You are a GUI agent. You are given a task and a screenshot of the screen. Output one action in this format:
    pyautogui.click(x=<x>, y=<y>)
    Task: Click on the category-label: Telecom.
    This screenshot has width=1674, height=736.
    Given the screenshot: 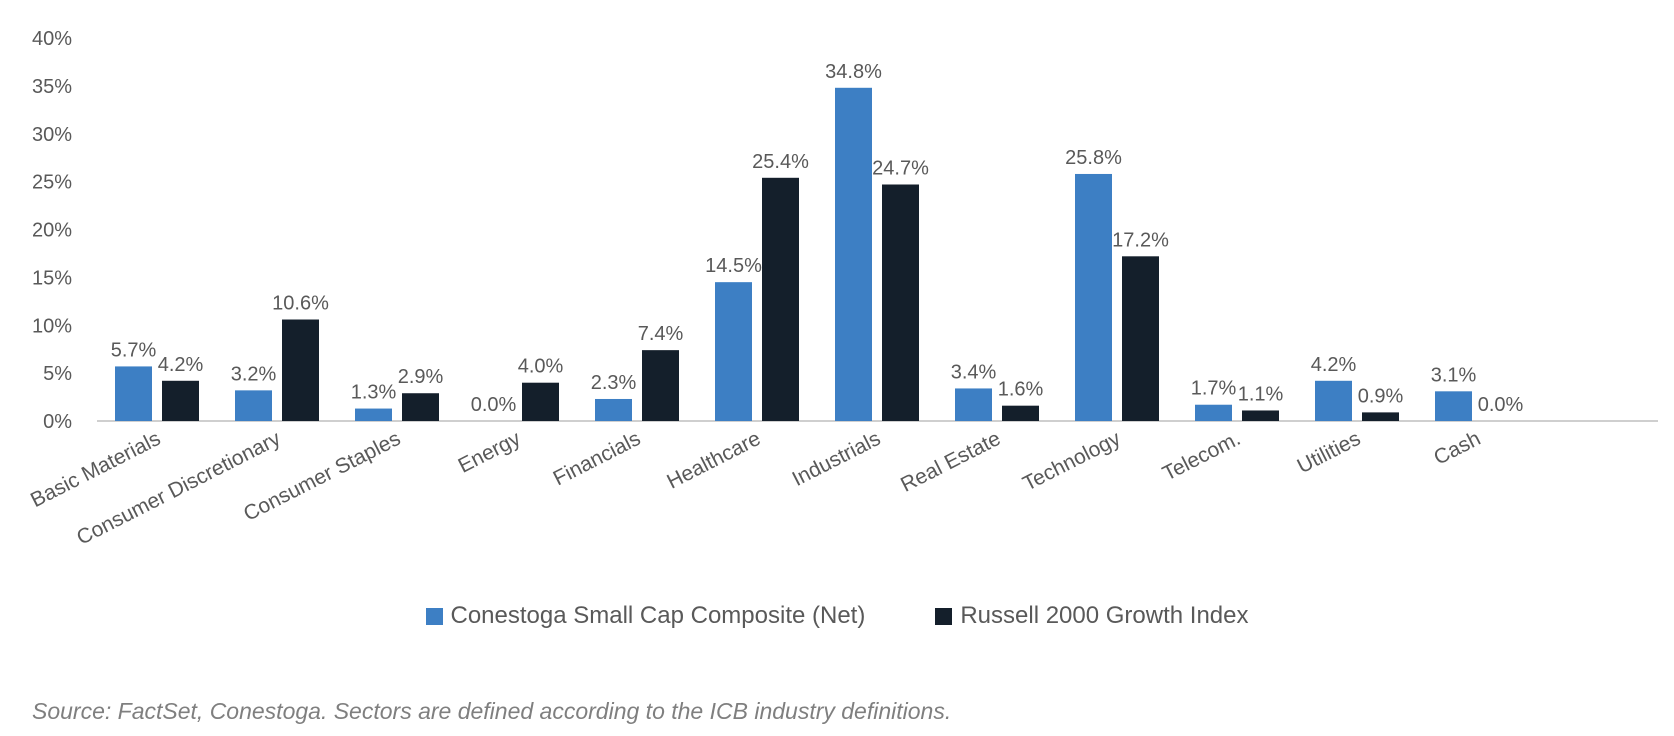 What is the action you would take?
    pyautogui.click(x=1201, y=456)
    